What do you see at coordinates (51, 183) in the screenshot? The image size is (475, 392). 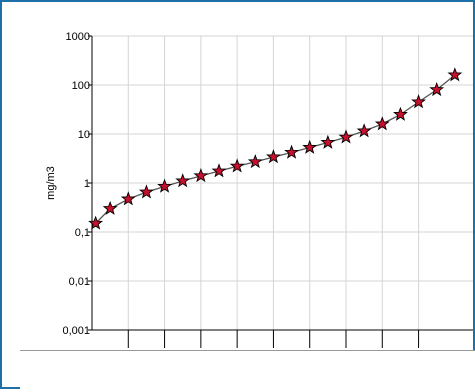 I see `y-axis-title: mg/m3` at bounding box center [51, 183].